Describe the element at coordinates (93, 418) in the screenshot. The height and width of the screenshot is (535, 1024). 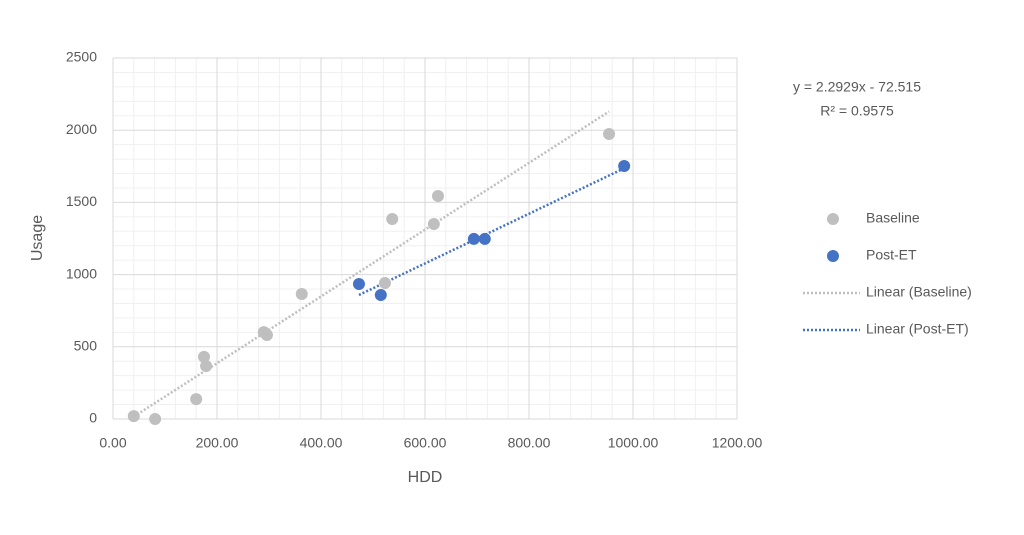
I see `y-tick-label: 0` at that location.